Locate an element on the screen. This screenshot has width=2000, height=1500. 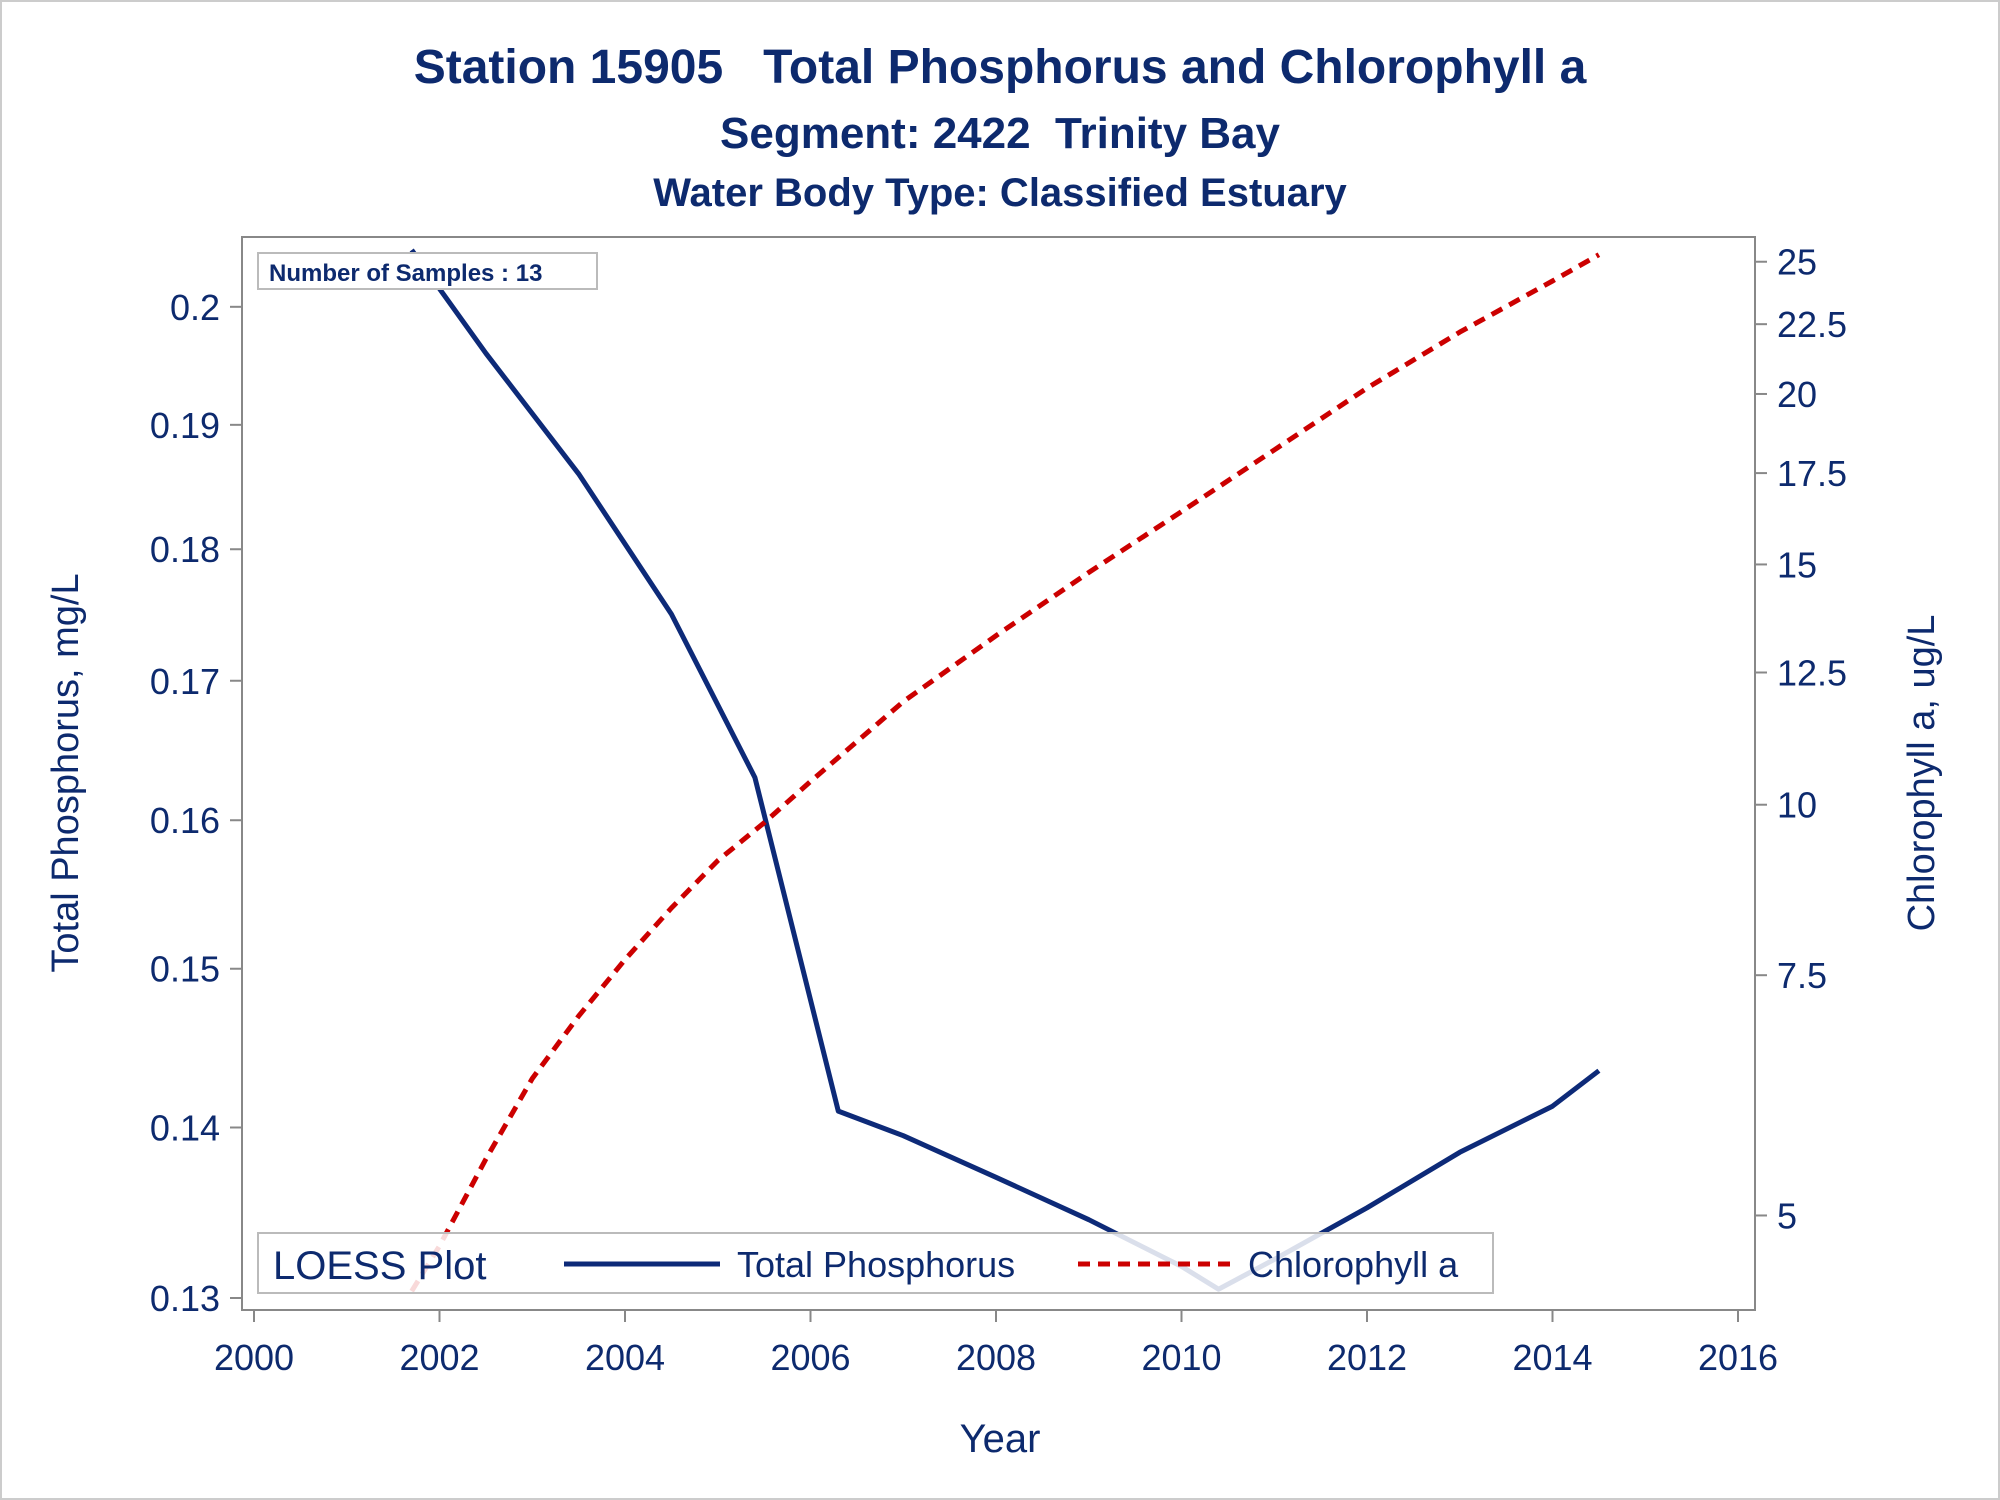
y2-tick-label-6: 20 is located at coordinates (1797, 394).